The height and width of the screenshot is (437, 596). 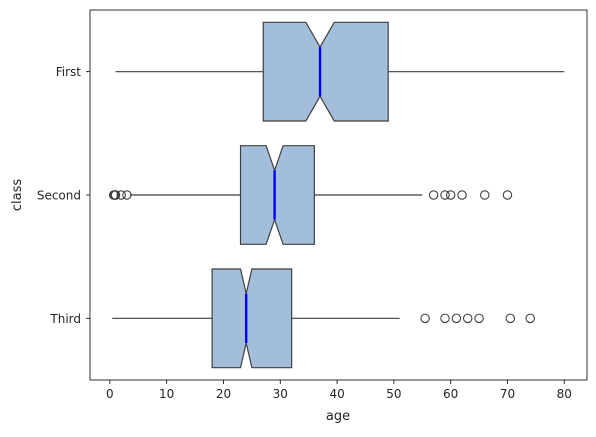 What do you see at coordinates (17, 195) in the screenshot?
I see `y-axis-label: class` at bounding box center [17, 195].